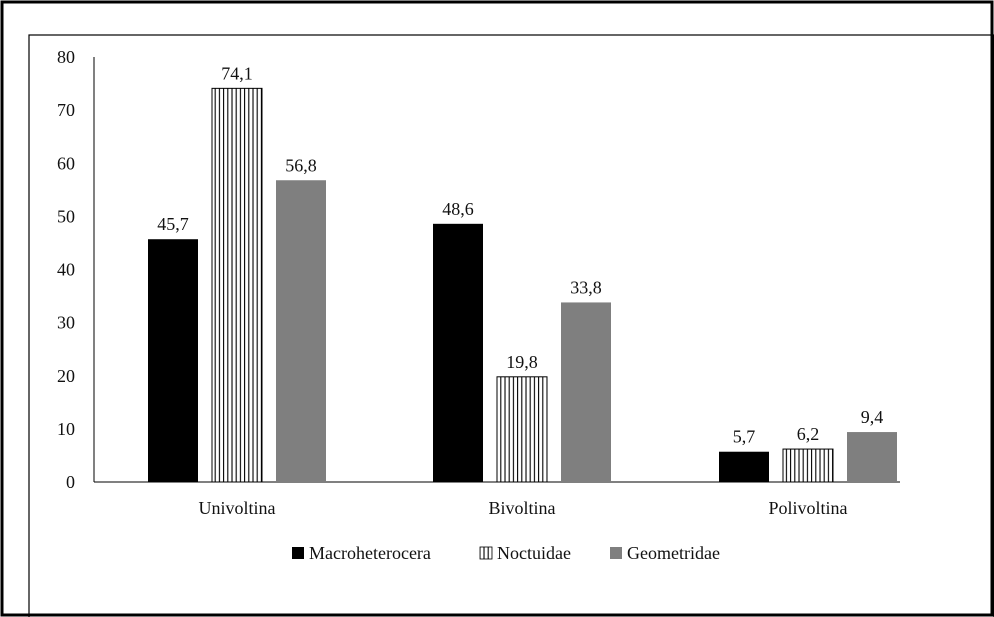 Image resolution: width=994 pixels, height=617 pixels. What do you see at coordinates (458, 209) in the screenshot?
I see `data-label: 48,6` at bounding box center [458, 209].